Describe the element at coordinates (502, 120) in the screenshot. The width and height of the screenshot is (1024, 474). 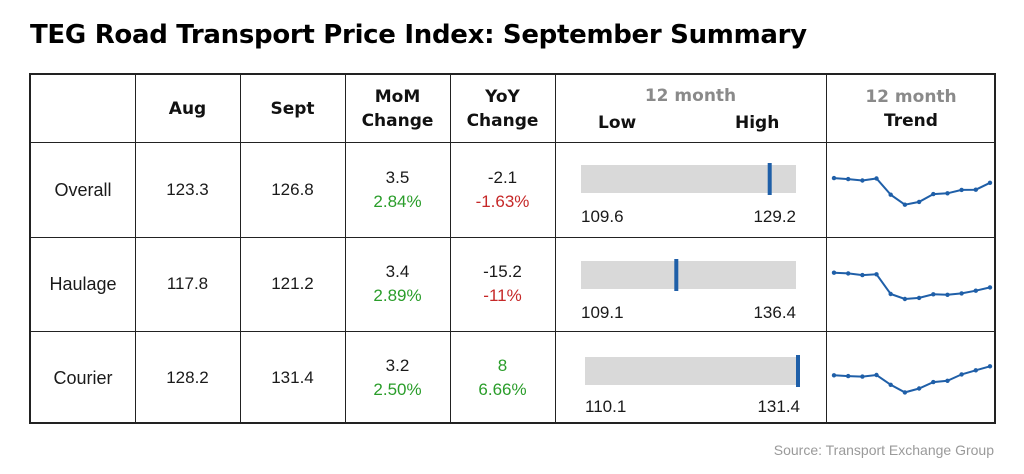
I see `header-yoy-line2: Change` at that location.